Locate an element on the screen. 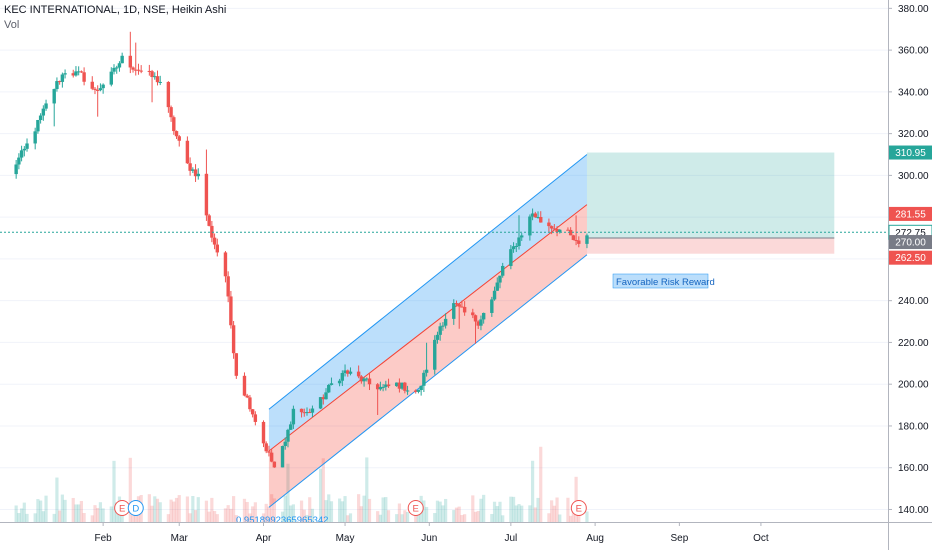  event-circle is located at coordinates (415, 508).